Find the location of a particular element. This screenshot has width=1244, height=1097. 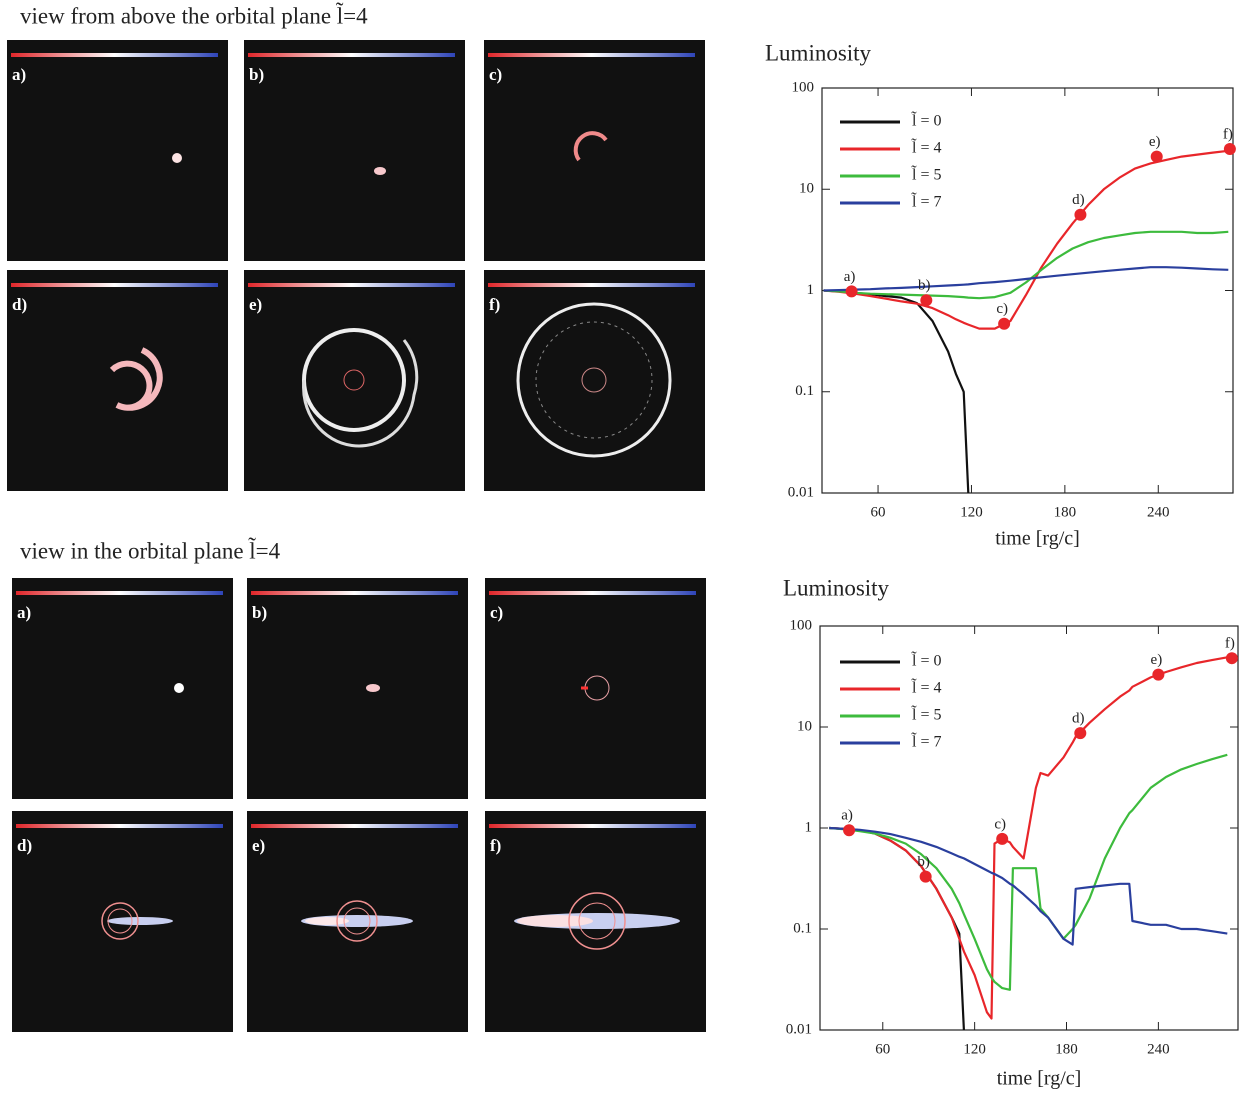

panel-label: f) is located at coordinates (494, 304).